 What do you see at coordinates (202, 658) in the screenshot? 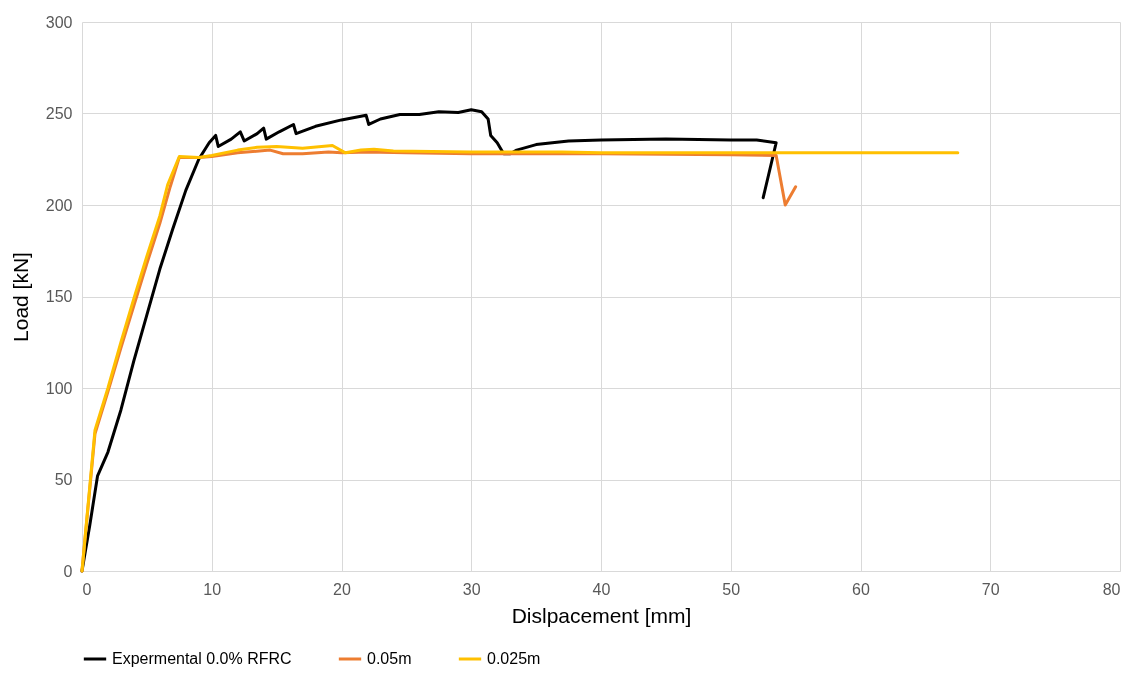
I see `legend-label: Expermental 0.0% RFRC` at bounding box center [202, 658].